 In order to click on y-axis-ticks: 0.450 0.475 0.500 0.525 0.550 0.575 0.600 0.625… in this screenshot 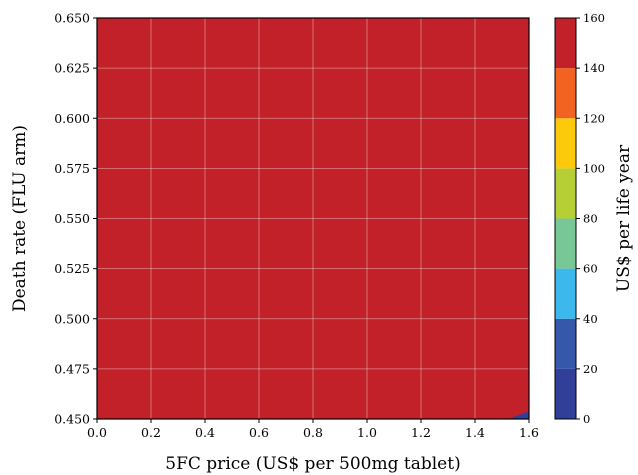, I will do `click(75, 219)`.